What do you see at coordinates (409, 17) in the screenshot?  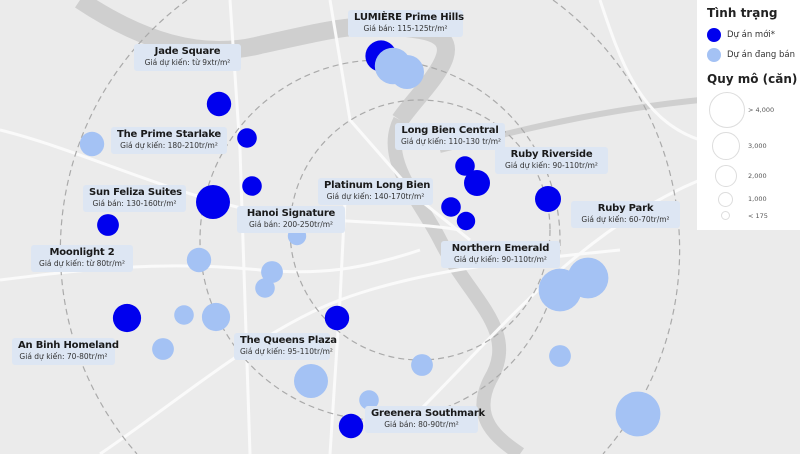 I see `project-name: LUMIÈRE Prime Hills` at bounding box center [409, 17].